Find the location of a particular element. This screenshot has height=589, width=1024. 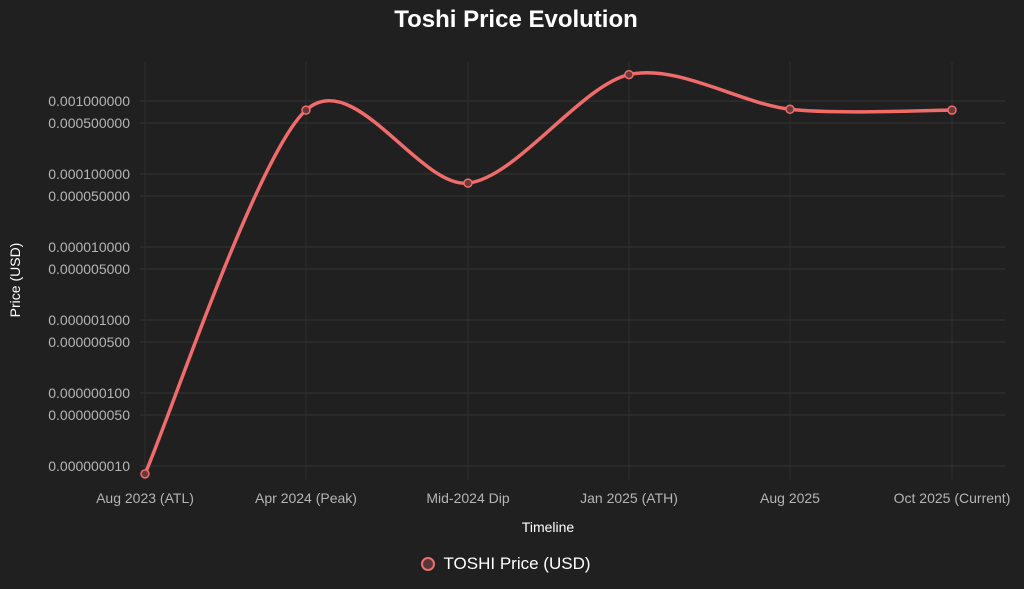

x-tick-label: Oct 2025 (Current) is located at coordinates (952, 498).